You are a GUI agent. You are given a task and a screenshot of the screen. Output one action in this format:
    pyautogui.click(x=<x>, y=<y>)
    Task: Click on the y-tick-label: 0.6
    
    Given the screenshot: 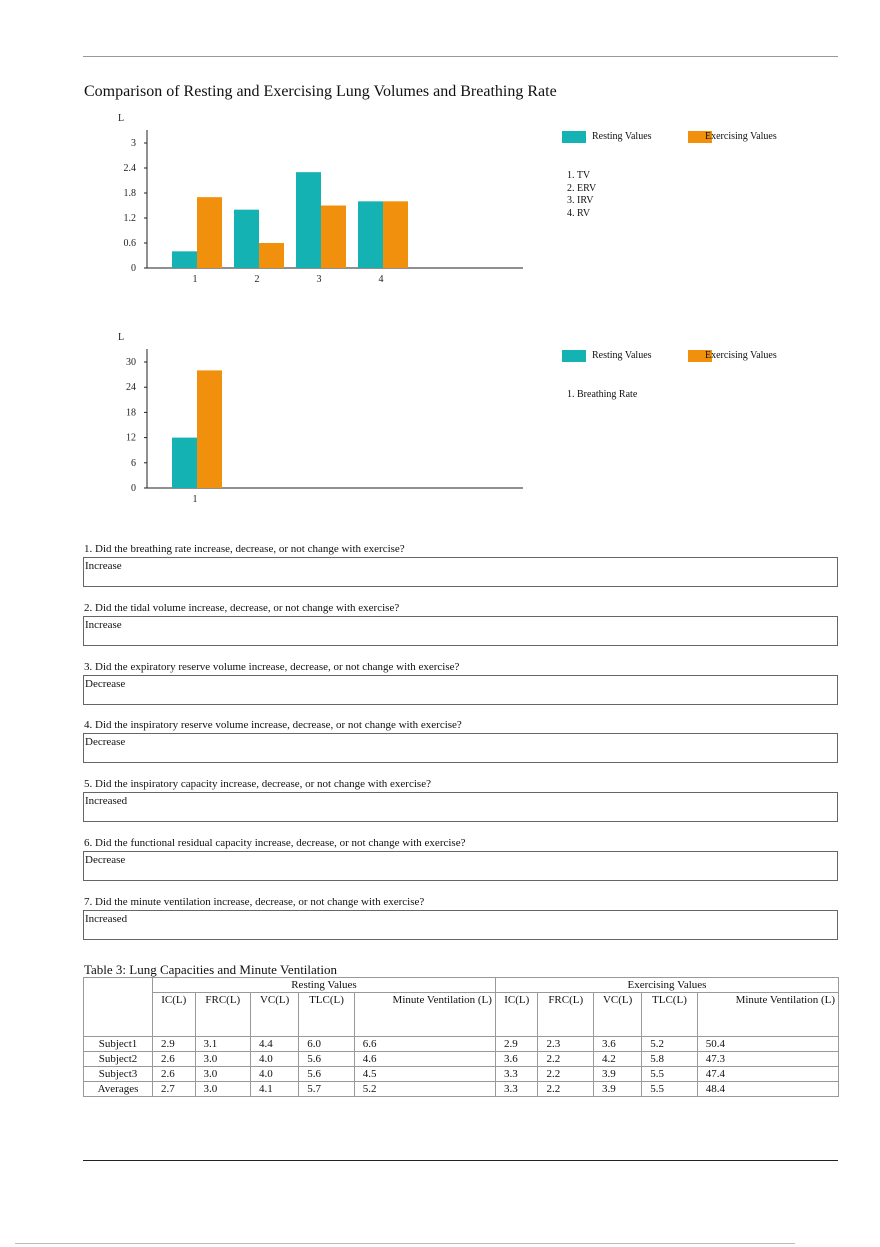 What is the action you would take?
    pyautogui.click(x=130, y=243)
    